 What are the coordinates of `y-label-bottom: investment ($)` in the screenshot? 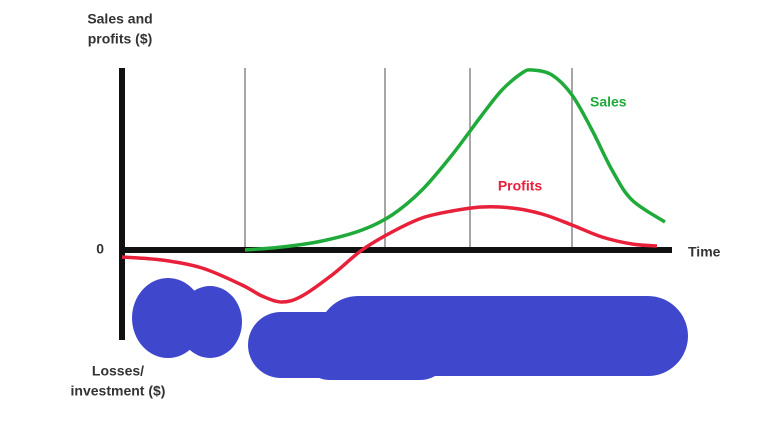 It's located at (118, 391).